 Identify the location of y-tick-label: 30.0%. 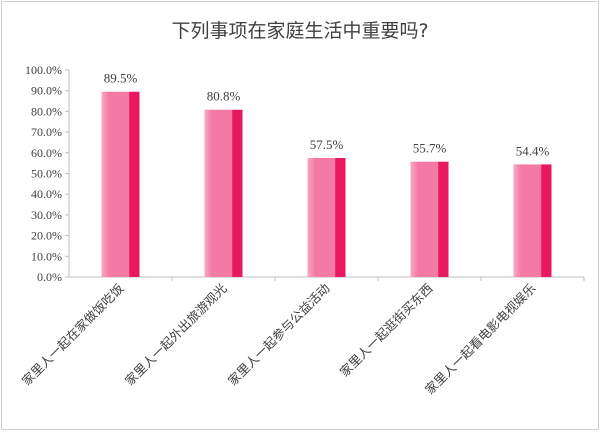
(46, 215).